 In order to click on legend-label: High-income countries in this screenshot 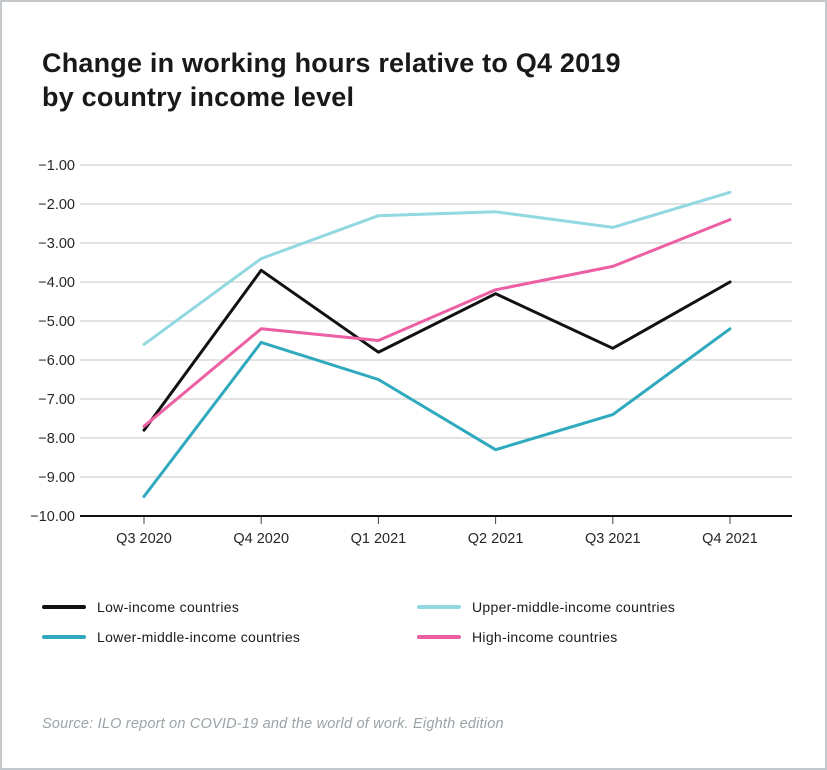, I will do `click(545, 637)`.